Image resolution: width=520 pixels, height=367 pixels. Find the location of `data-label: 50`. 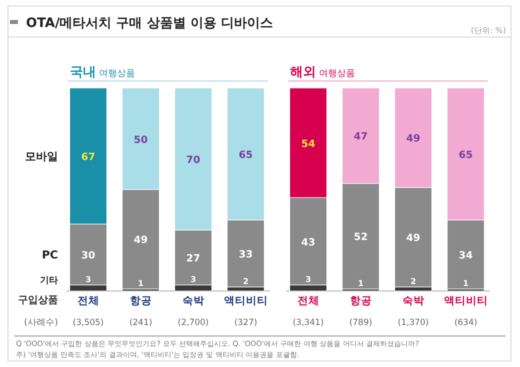

data-label: 50 is located at coordinates (141, 140).